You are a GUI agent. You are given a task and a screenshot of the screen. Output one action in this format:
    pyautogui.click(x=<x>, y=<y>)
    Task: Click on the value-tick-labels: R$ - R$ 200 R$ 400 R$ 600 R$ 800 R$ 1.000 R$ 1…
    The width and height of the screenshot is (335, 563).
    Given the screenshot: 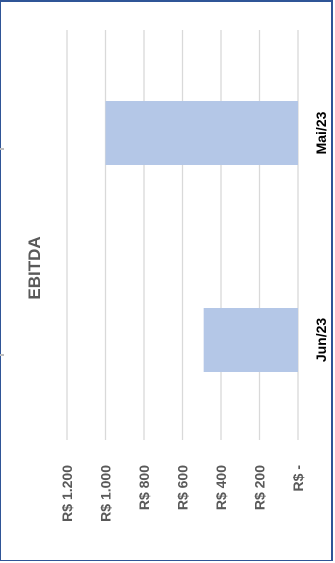 What is the action you would take?
    pyautogui.click(x=182, y=493)
    